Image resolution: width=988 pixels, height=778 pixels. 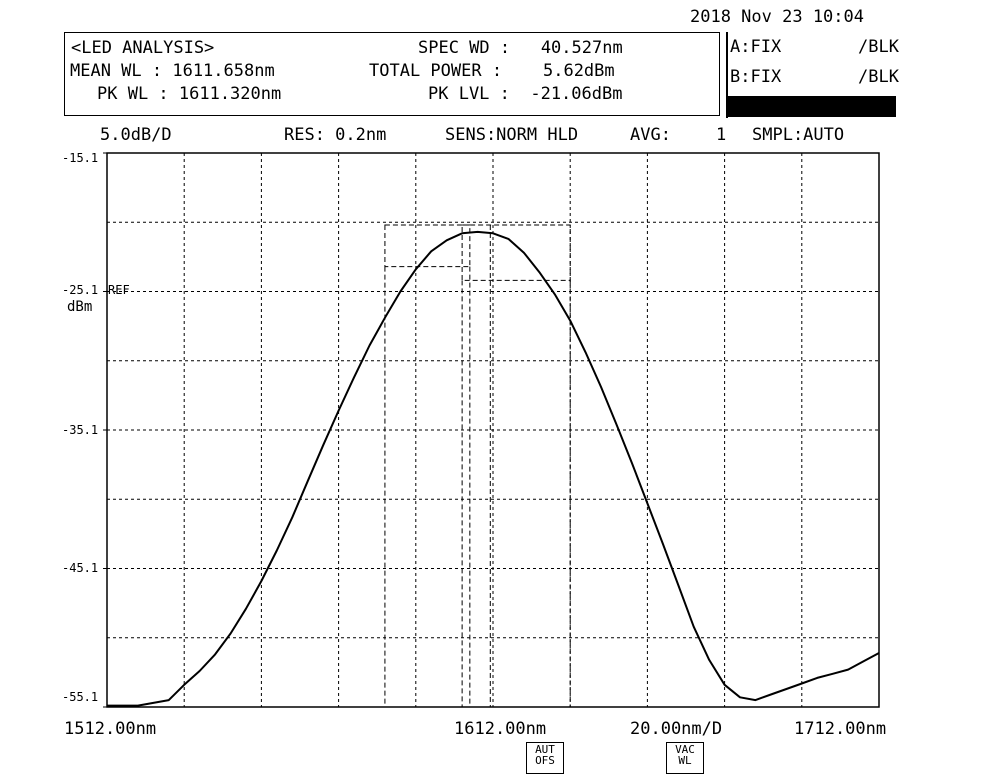 I want to click on peak-level-readout: PK LVL : -21.06dBm, so click(x=525, y=94).